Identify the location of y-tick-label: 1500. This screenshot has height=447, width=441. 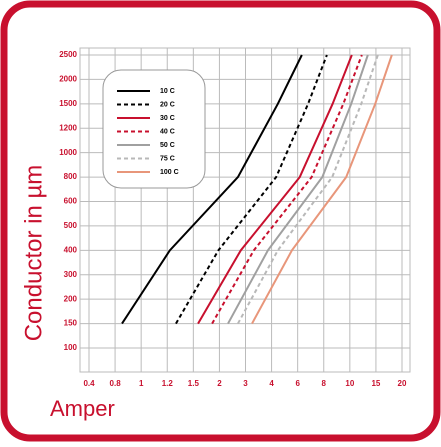
(68, 103).